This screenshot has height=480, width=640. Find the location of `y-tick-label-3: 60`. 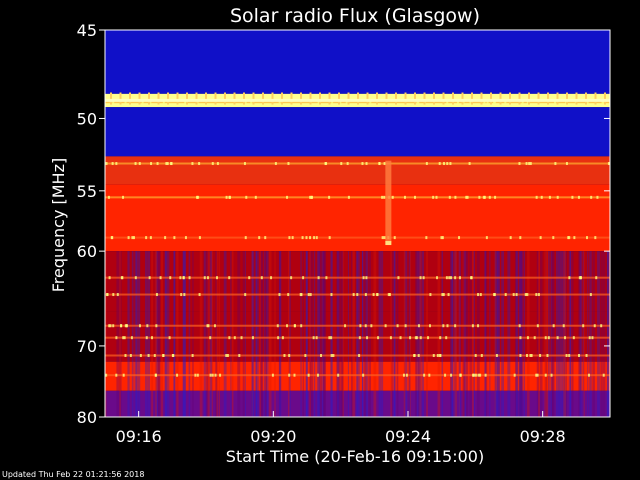

y-tick-label-3: 60 is located at coordinates (87, 251).